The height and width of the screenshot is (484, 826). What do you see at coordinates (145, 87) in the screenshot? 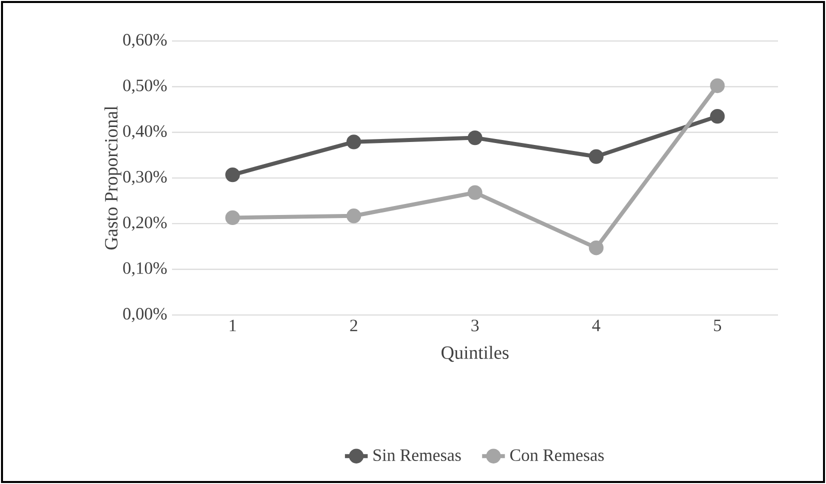
I see `y-tick-label: 0,50%` at bounding box center [145, 87].